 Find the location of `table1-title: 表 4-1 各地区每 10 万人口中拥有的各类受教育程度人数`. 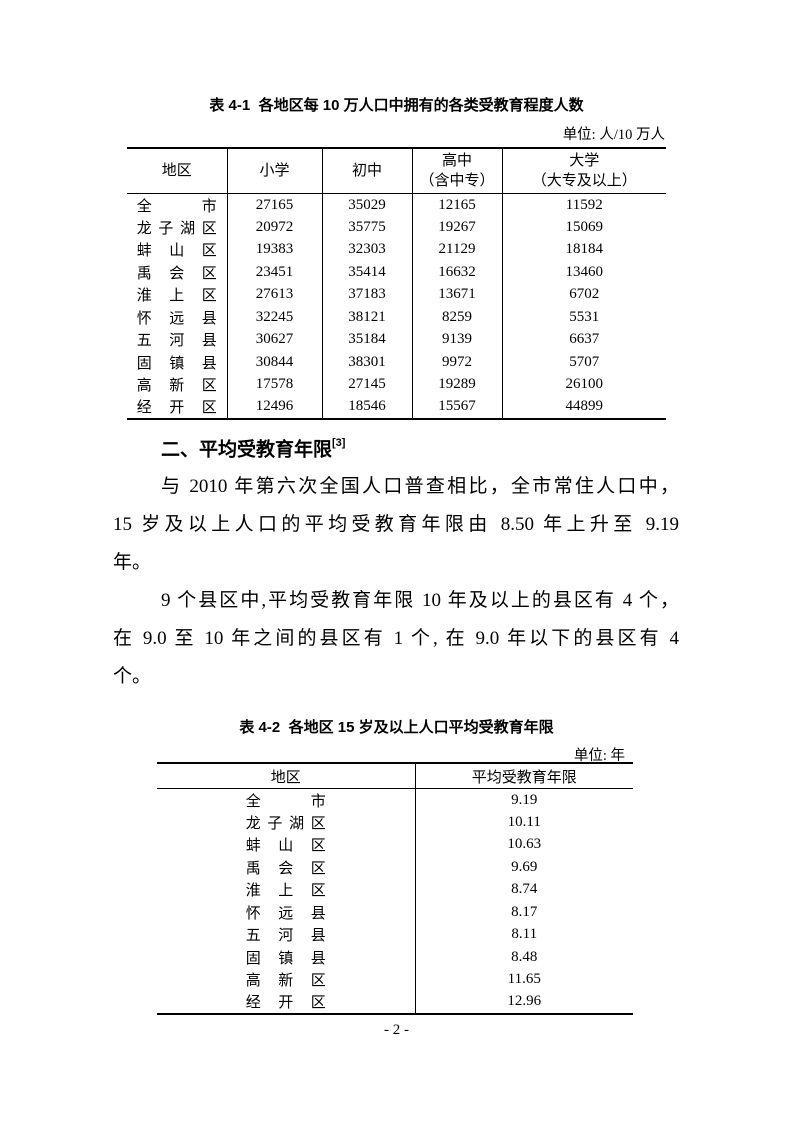

table1-title: 表 4-1 各地区每 10 万人口中拥有的各类受教育程度人数 is located at coordinates (396, 105).